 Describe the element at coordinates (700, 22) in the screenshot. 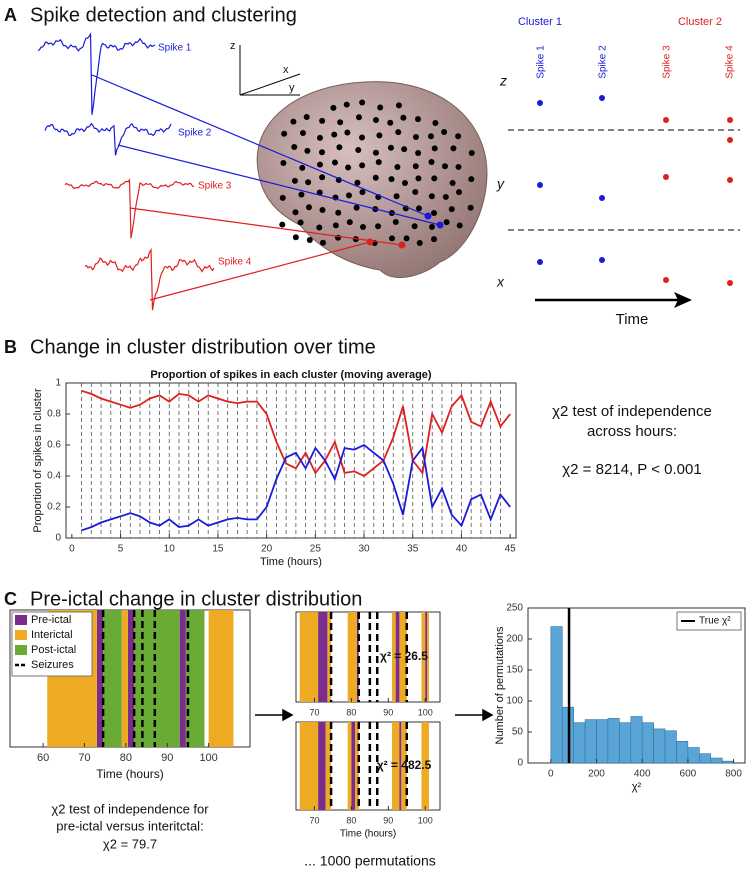

I see `cluster-label: Cluster 2` at that location.